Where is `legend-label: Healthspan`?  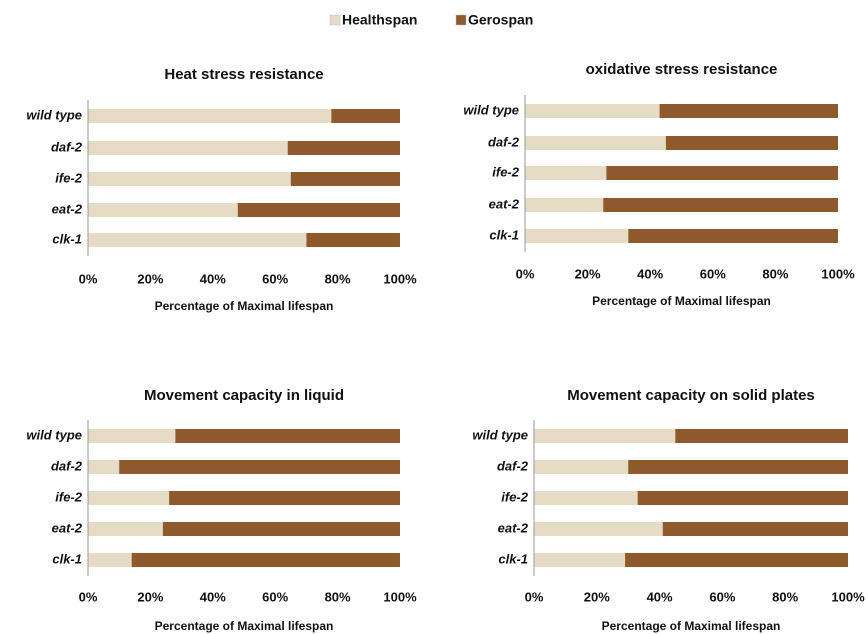
legend-label: Healthspan is located at coordinates (379, 20).